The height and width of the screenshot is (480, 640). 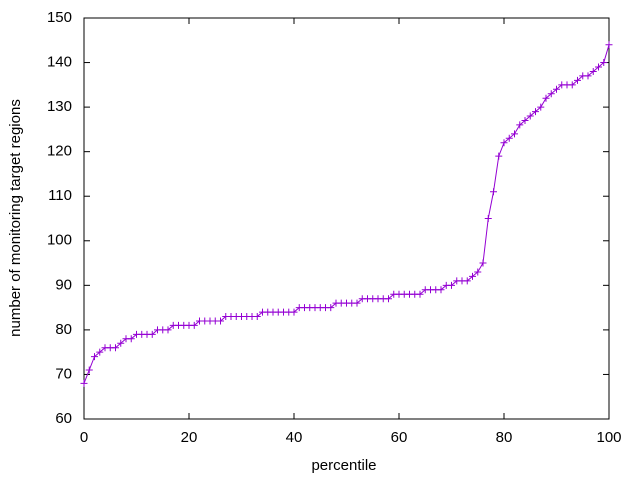 I want to click on y-tick-label: 70, so click(x=63, y=373).